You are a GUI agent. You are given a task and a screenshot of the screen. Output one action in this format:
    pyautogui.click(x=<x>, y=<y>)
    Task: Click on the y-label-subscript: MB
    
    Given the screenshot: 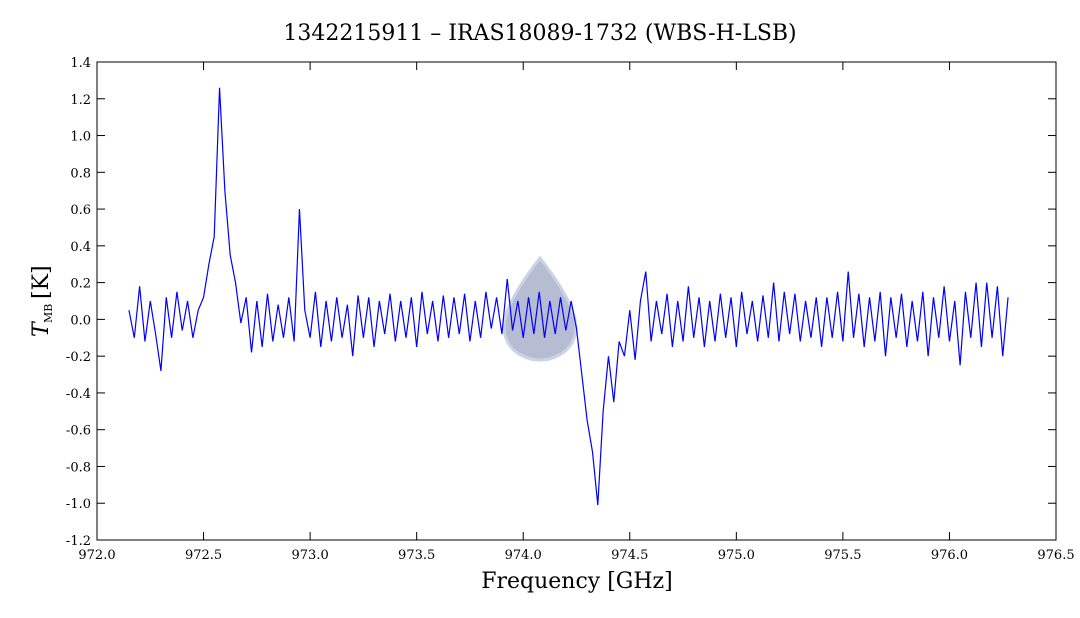 What is the action you would take?
    pyautogui.click(x=48, y=313)
    